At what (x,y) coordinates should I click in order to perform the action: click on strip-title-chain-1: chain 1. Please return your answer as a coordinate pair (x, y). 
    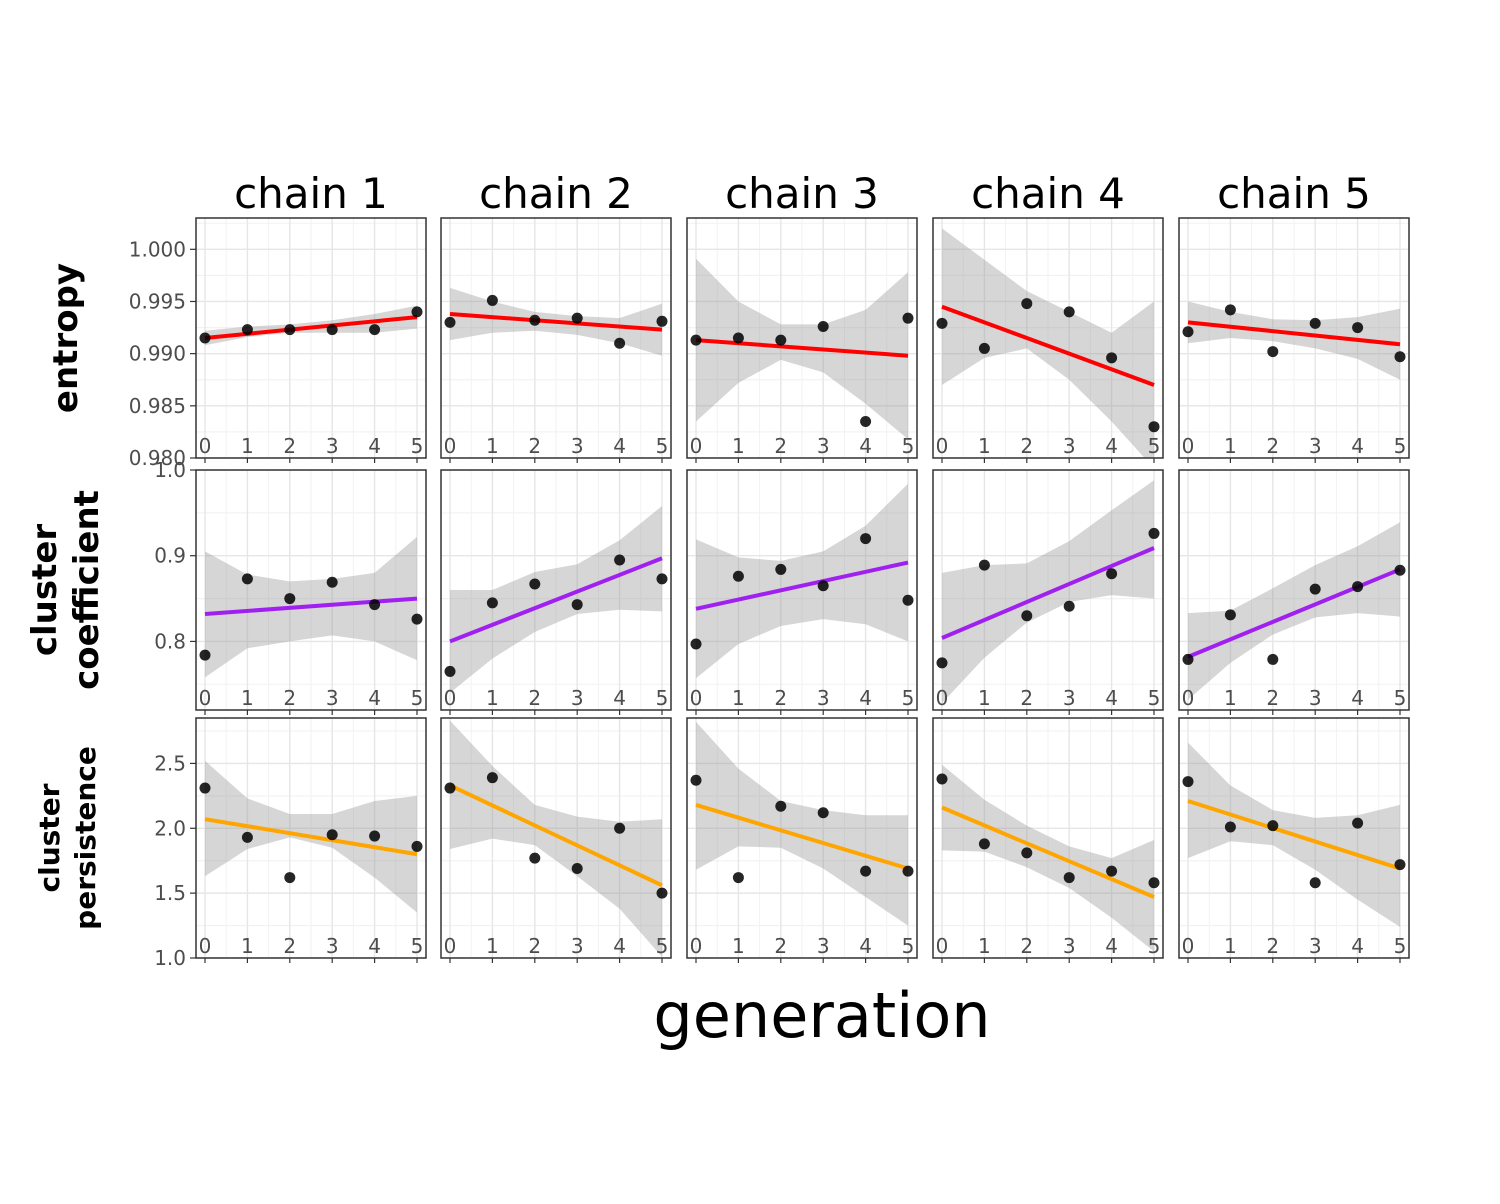
    Looking at the image, I should click on (311, 193).